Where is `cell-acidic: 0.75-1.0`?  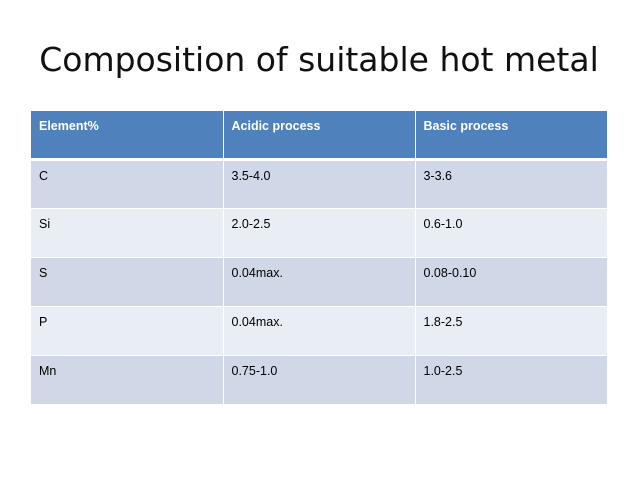 cell-acidic: 0.75-1.0 is located at coordinates (319, 380).